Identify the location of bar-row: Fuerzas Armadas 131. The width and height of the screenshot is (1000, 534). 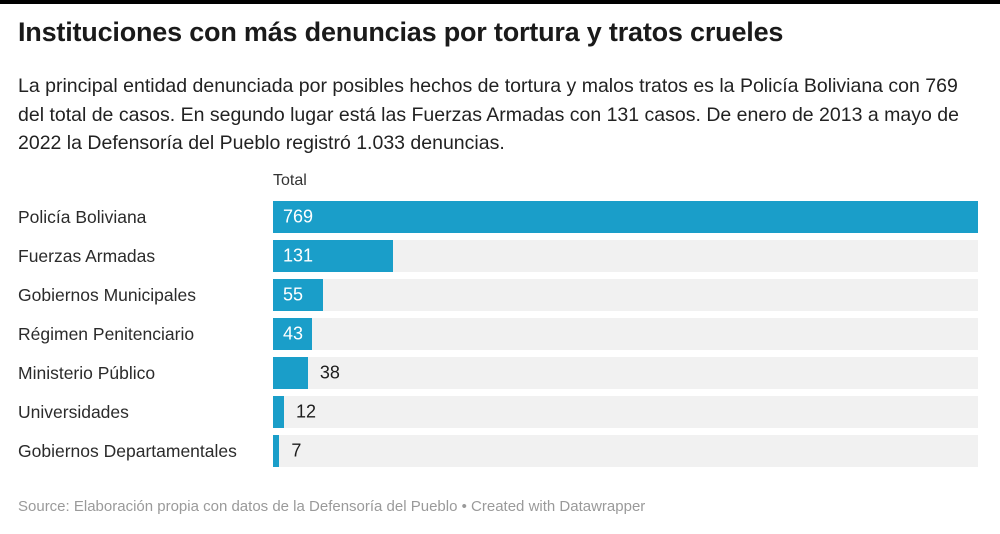
(498, 255).